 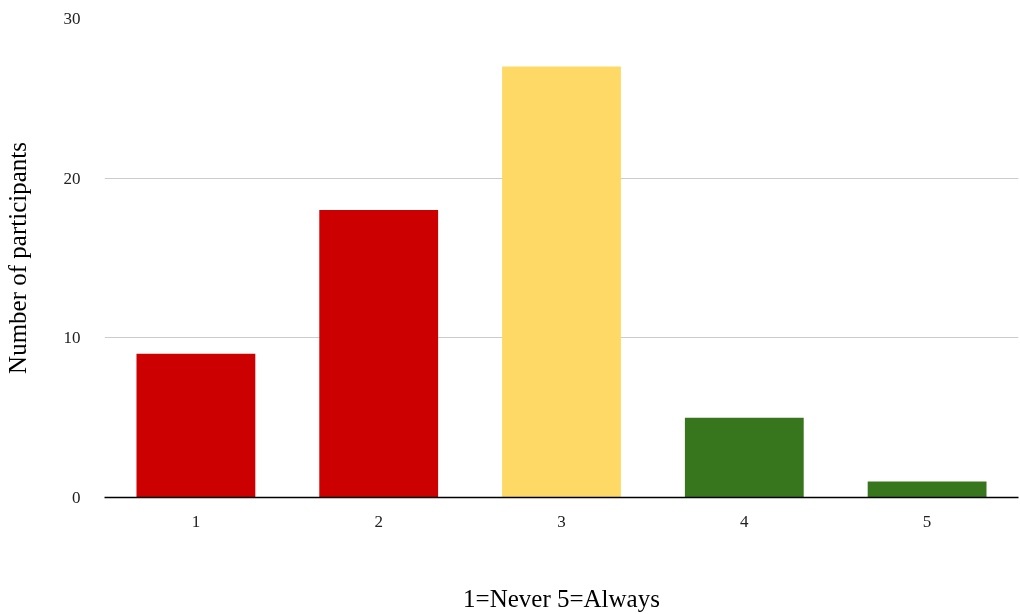 I want to click on x-tick-label: 4, so click(x=745, y=521).